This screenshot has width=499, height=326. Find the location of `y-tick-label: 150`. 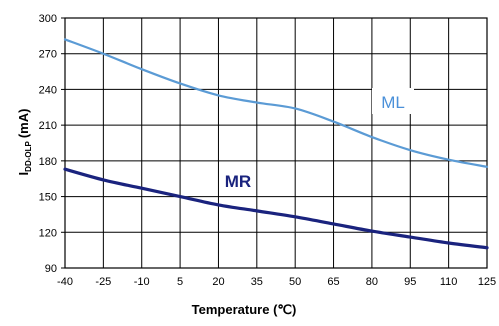

y-tick-label: 150 is located at coordinates (48, 198).